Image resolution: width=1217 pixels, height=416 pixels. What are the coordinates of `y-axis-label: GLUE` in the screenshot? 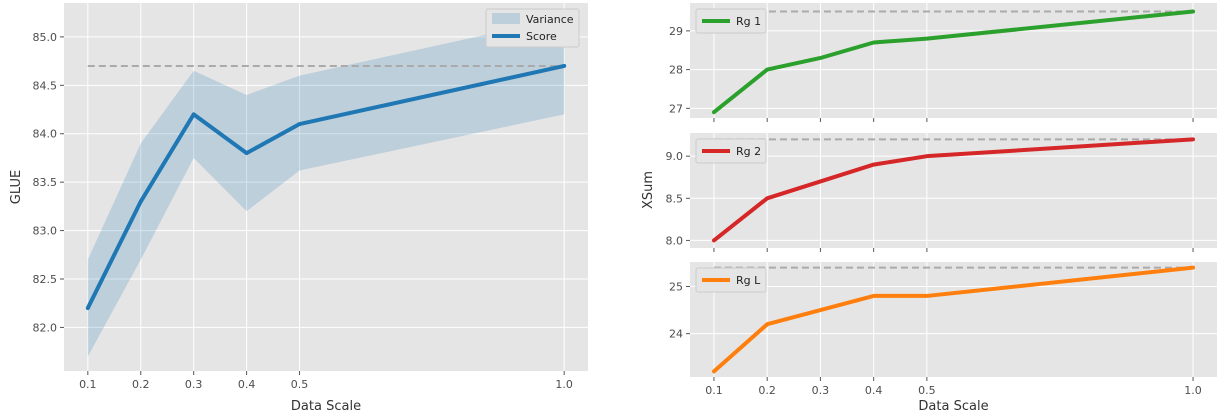 It's located at (16, 187).